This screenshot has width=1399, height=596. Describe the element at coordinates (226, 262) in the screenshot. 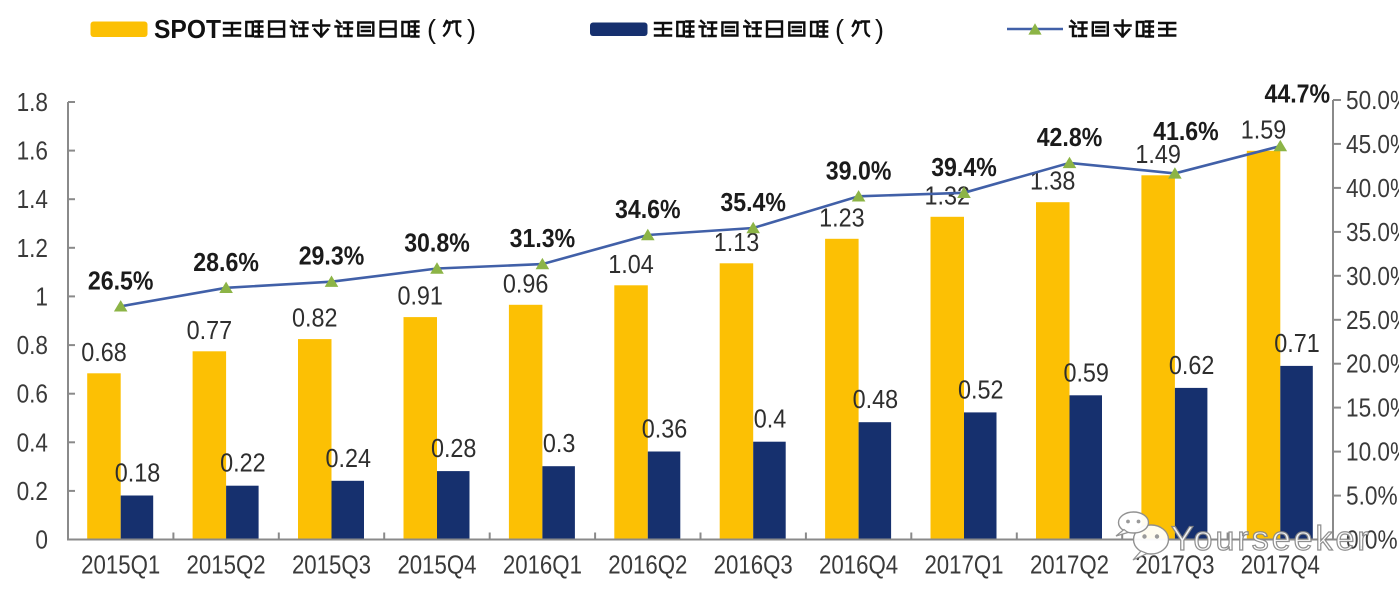

I see `svg-text: 28.6%` at that location.